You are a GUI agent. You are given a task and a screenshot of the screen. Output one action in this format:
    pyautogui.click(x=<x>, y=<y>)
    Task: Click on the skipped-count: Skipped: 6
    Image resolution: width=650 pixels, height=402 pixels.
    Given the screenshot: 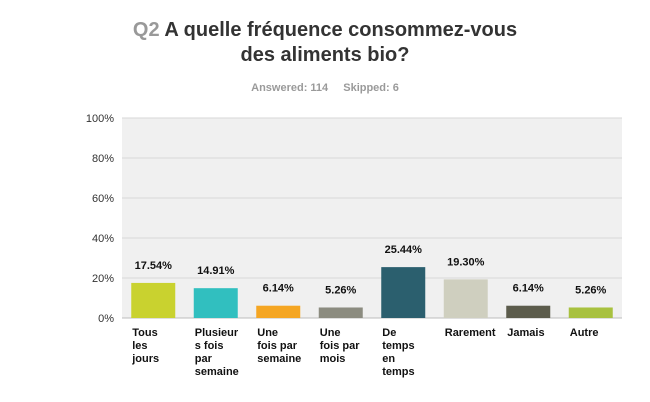 What is the action you would take?
    pyautogui.click(x=371, y=88)
    